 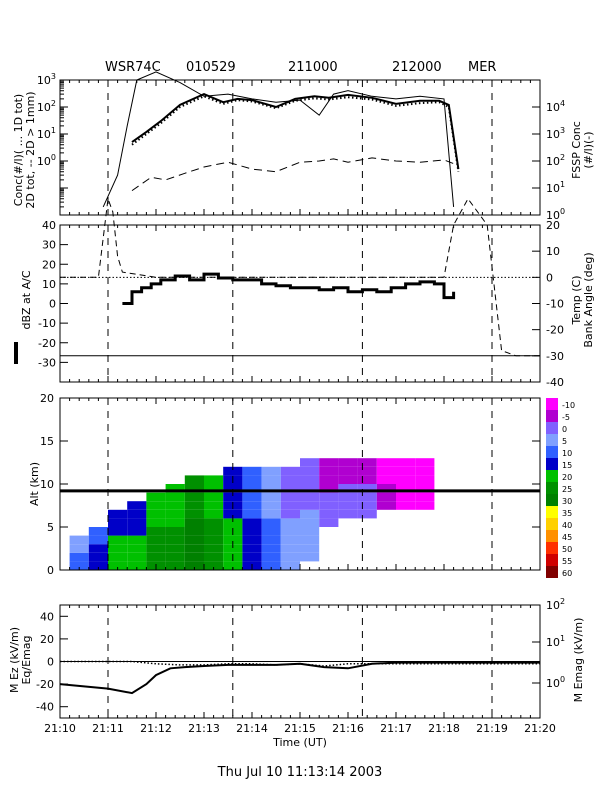 What do you see at coordinates (211, 67) in the screenshot?
I see `header-date-code: 010529` at bounding box center [211, 67].